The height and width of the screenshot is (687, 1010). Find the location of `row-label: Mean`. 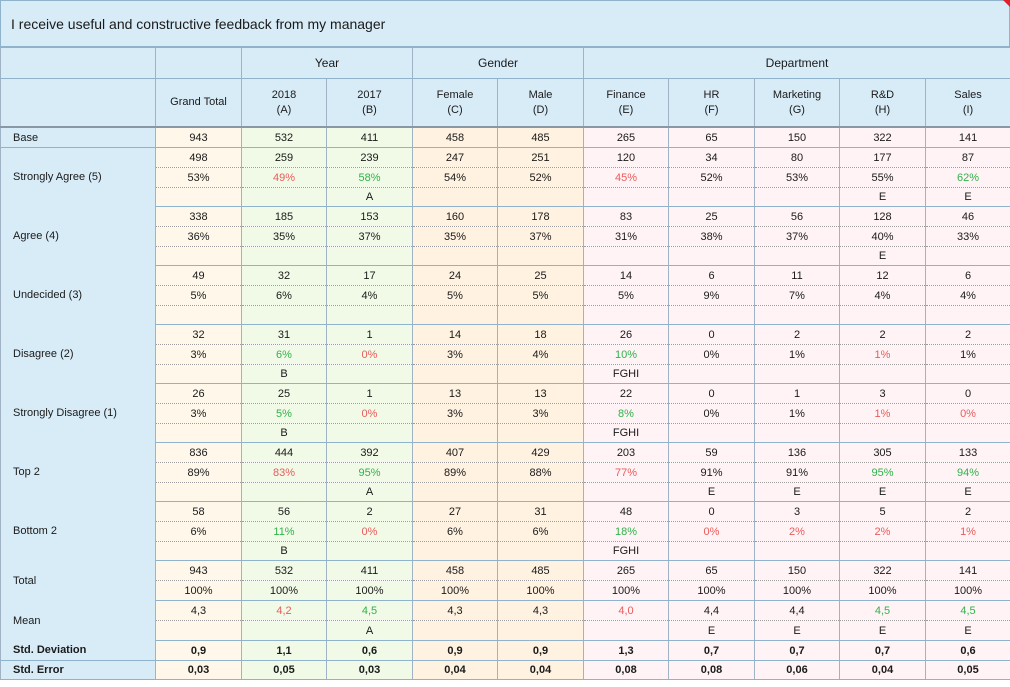

row-label: Mean is located at coordinates (78, 620).